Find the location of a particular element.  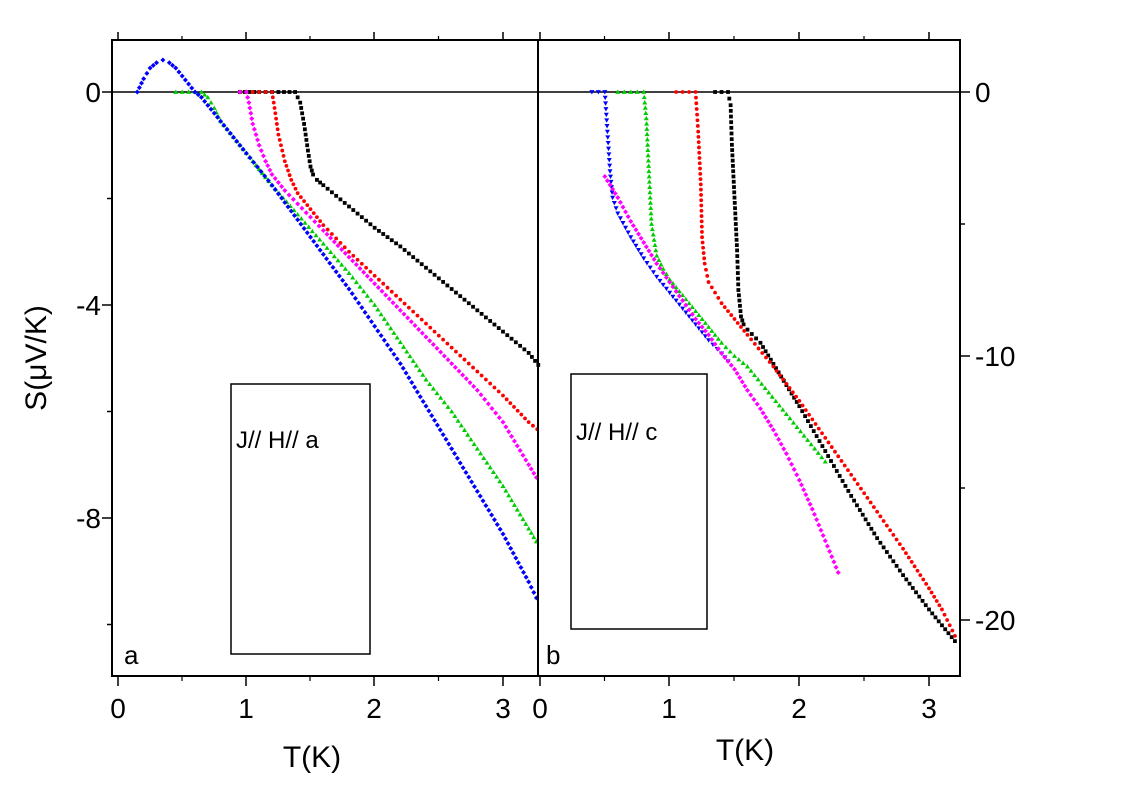

series-3T is located at coordinates (721, 374).